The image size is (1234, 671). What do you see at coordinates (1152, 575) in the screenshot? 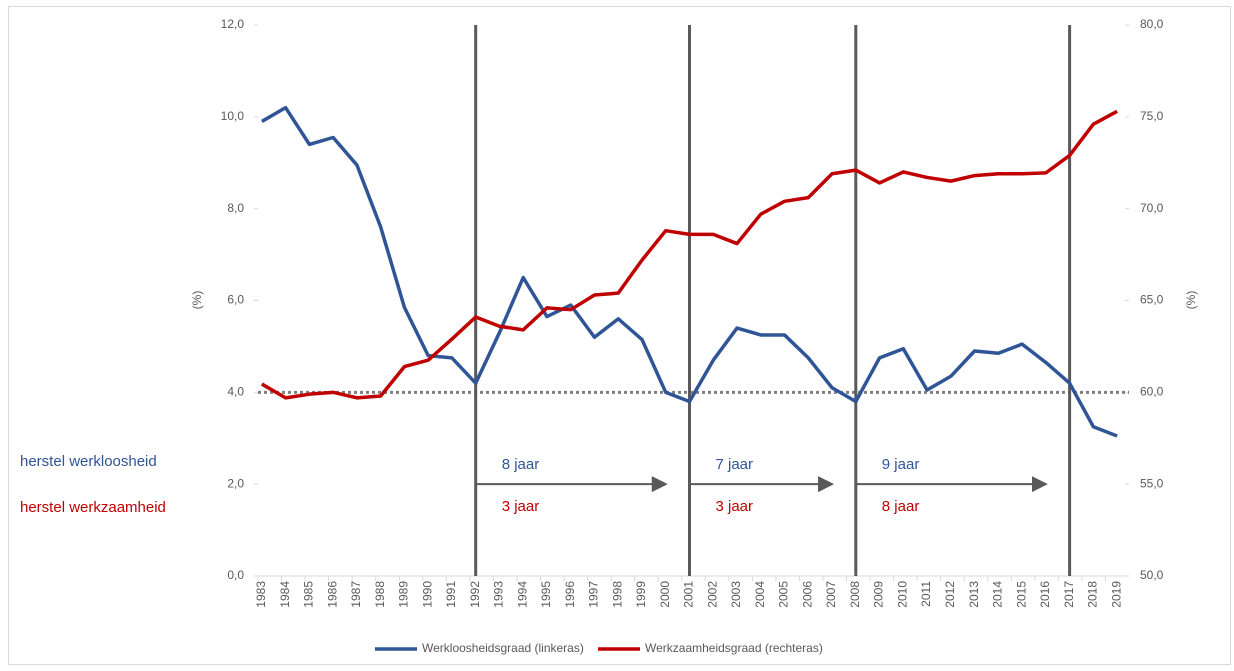
I see `y2-tick-label: 50,0` at bounding box center [1152, 575].